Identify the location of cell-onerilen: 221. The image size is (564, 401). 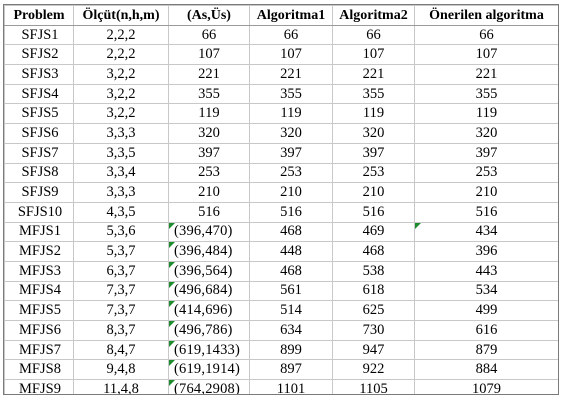
(486, 74).